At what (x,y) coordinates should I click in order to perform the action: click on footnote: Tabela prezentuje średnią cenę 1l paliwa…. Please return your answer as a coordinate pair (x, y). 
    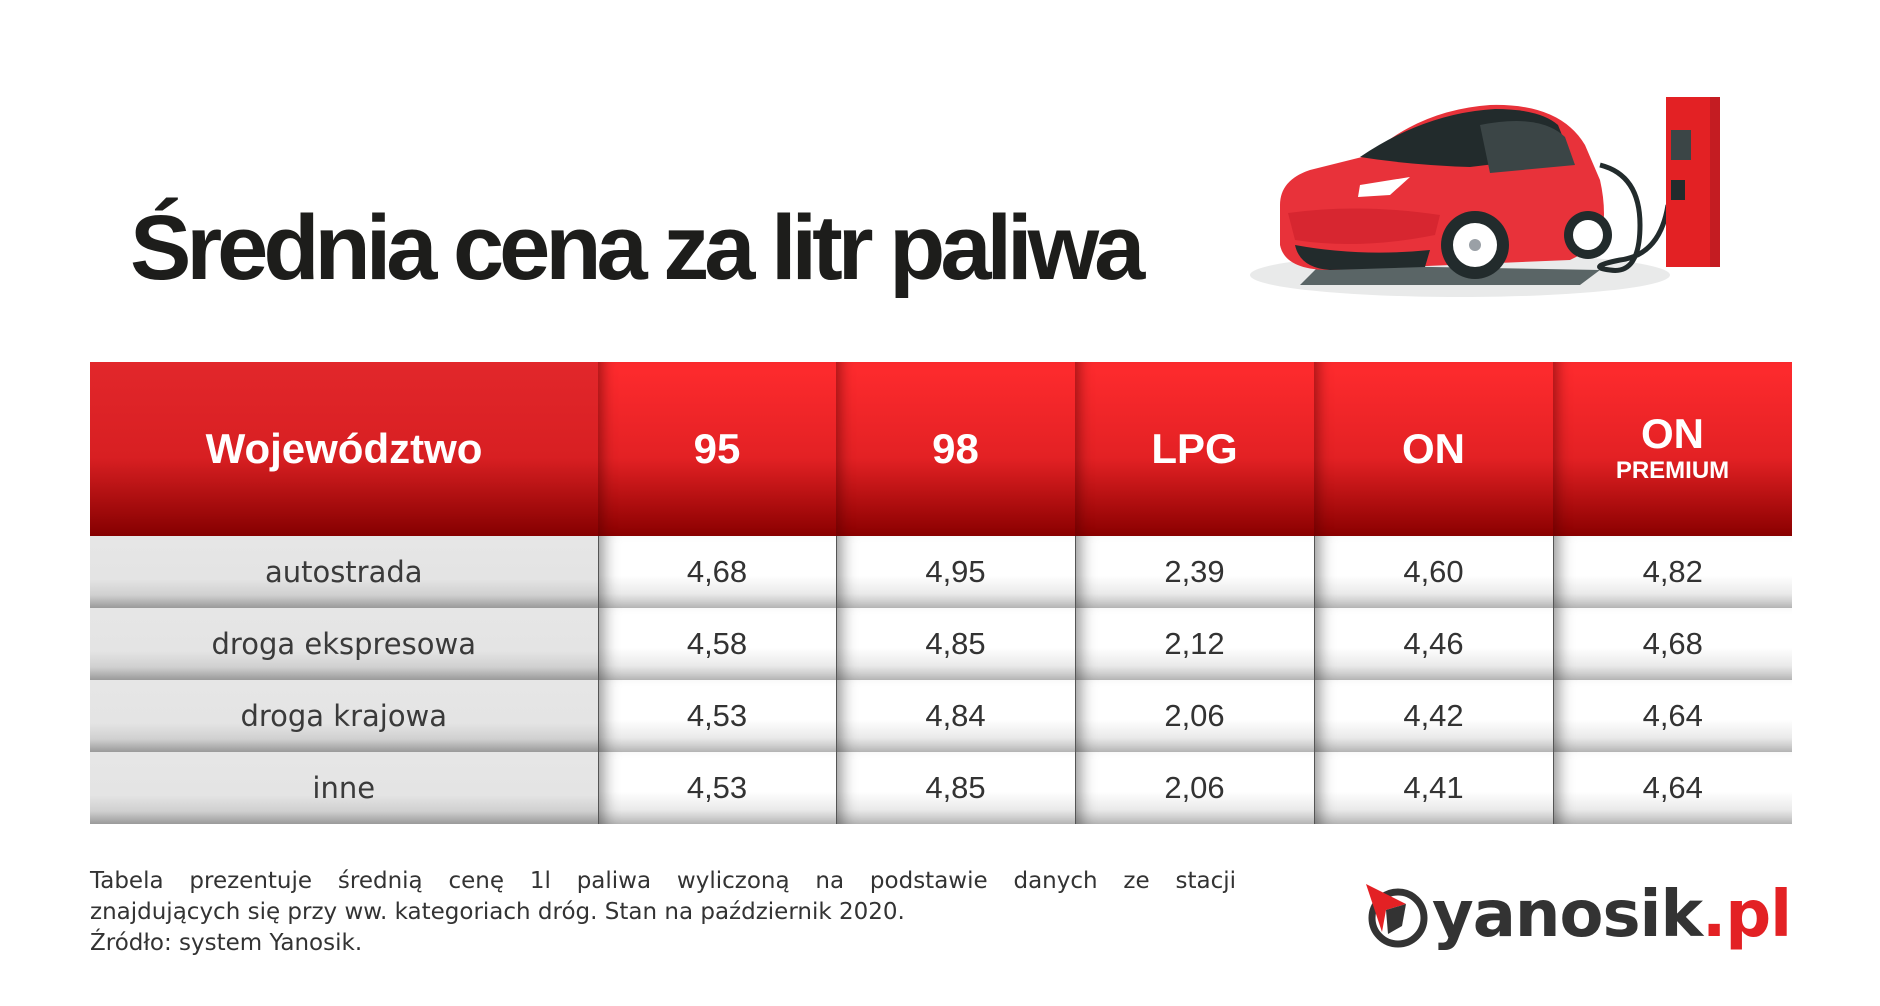
    Looking at the image, I should click on (663, 912).